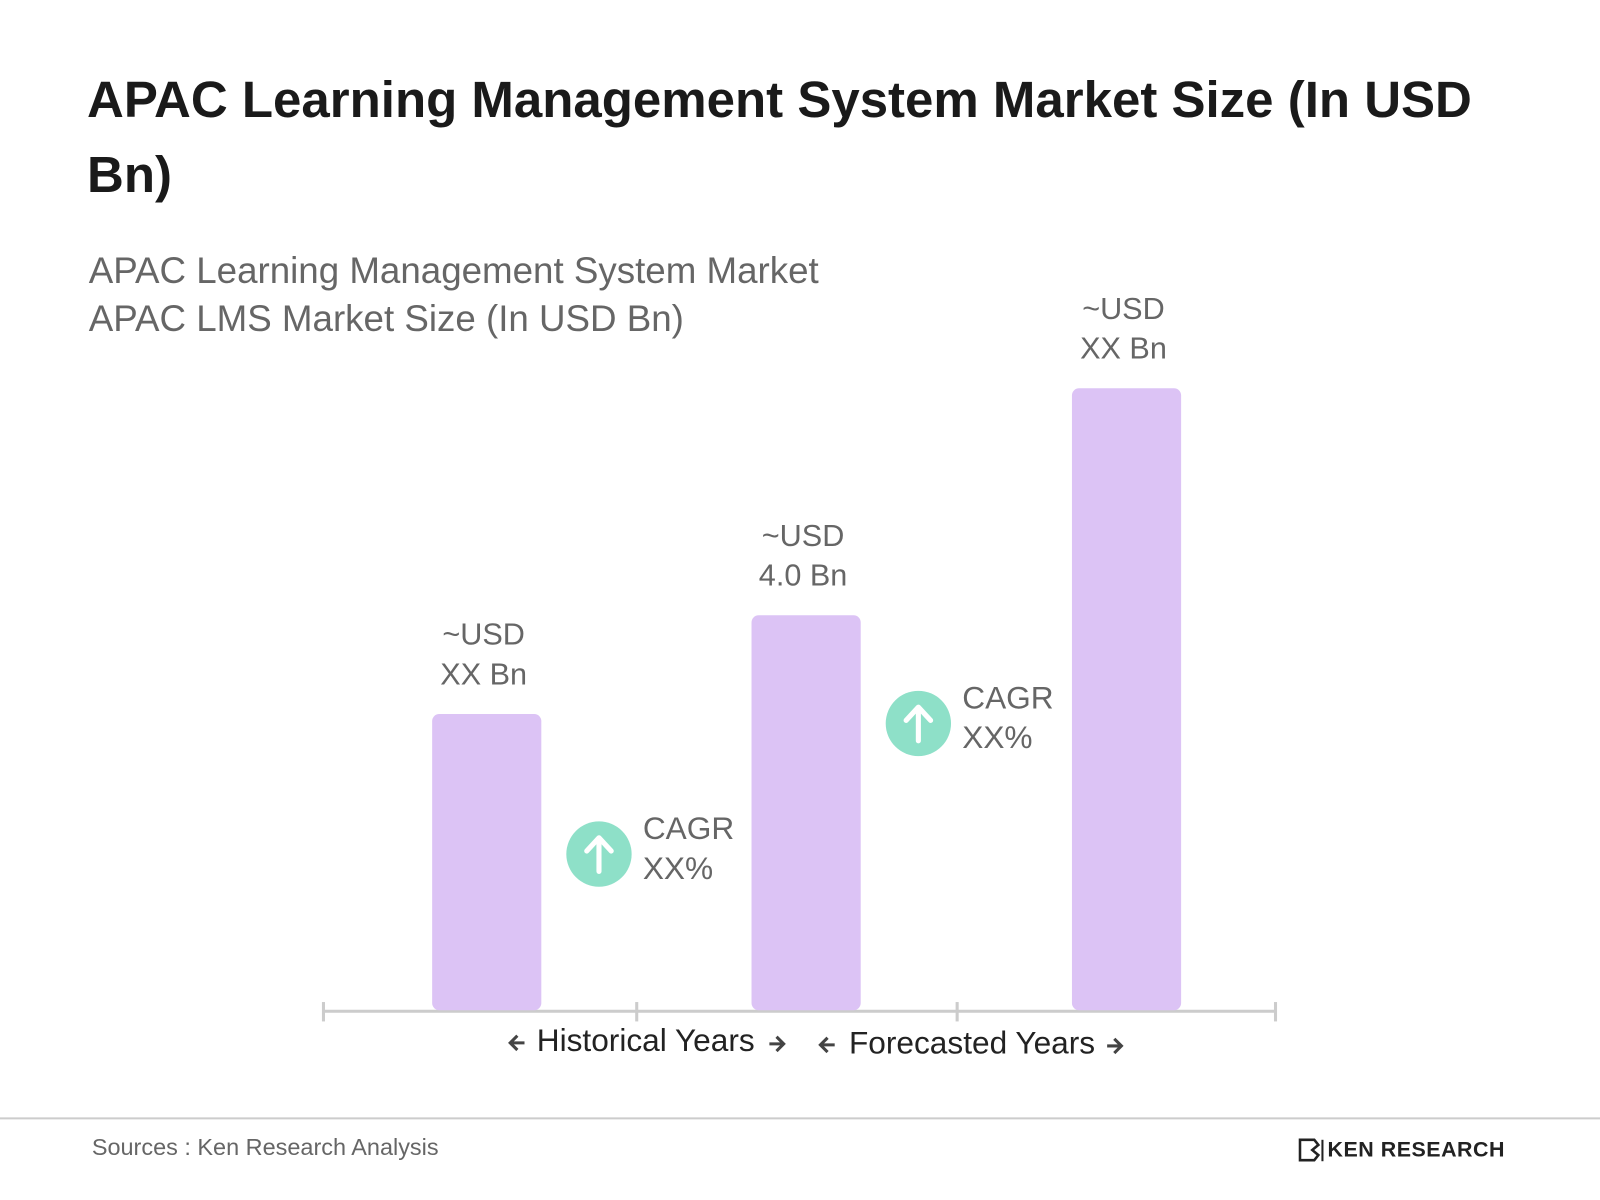 The height and width of the screenshot is (1200, 1600). What do you see at coordinates (386, 318) in the screenshot?
I see `subtitle: APAC LMS Market Size (In USD Bn)` at bounding box center [386, 318].